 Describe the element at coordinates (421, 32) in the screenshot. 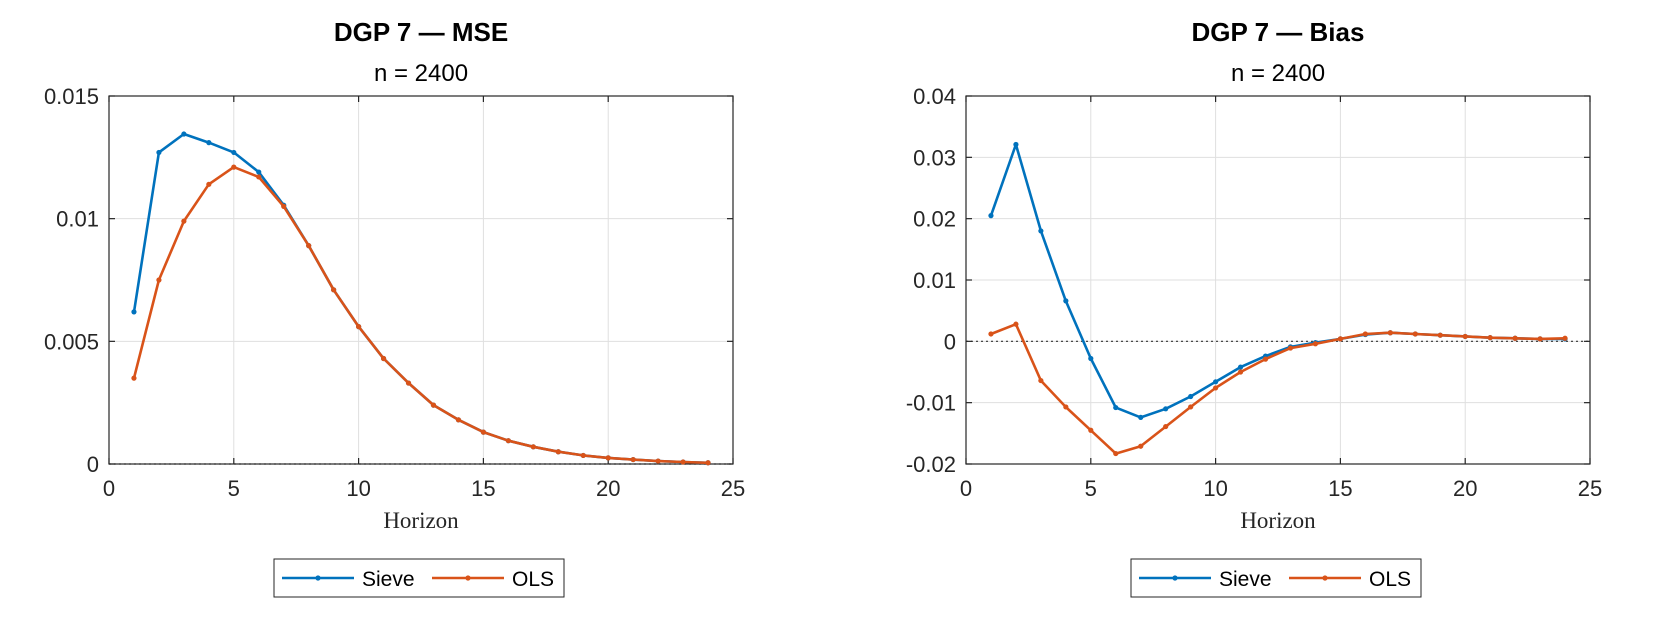

I see `chart-title: DGP 7 — MSE` at that location.